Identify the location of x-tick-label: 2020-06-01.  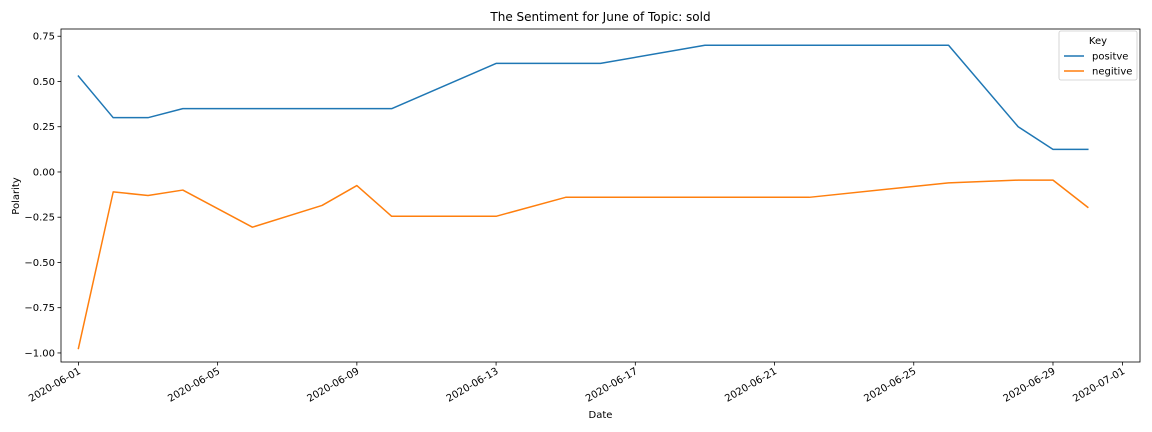
(55, 385).